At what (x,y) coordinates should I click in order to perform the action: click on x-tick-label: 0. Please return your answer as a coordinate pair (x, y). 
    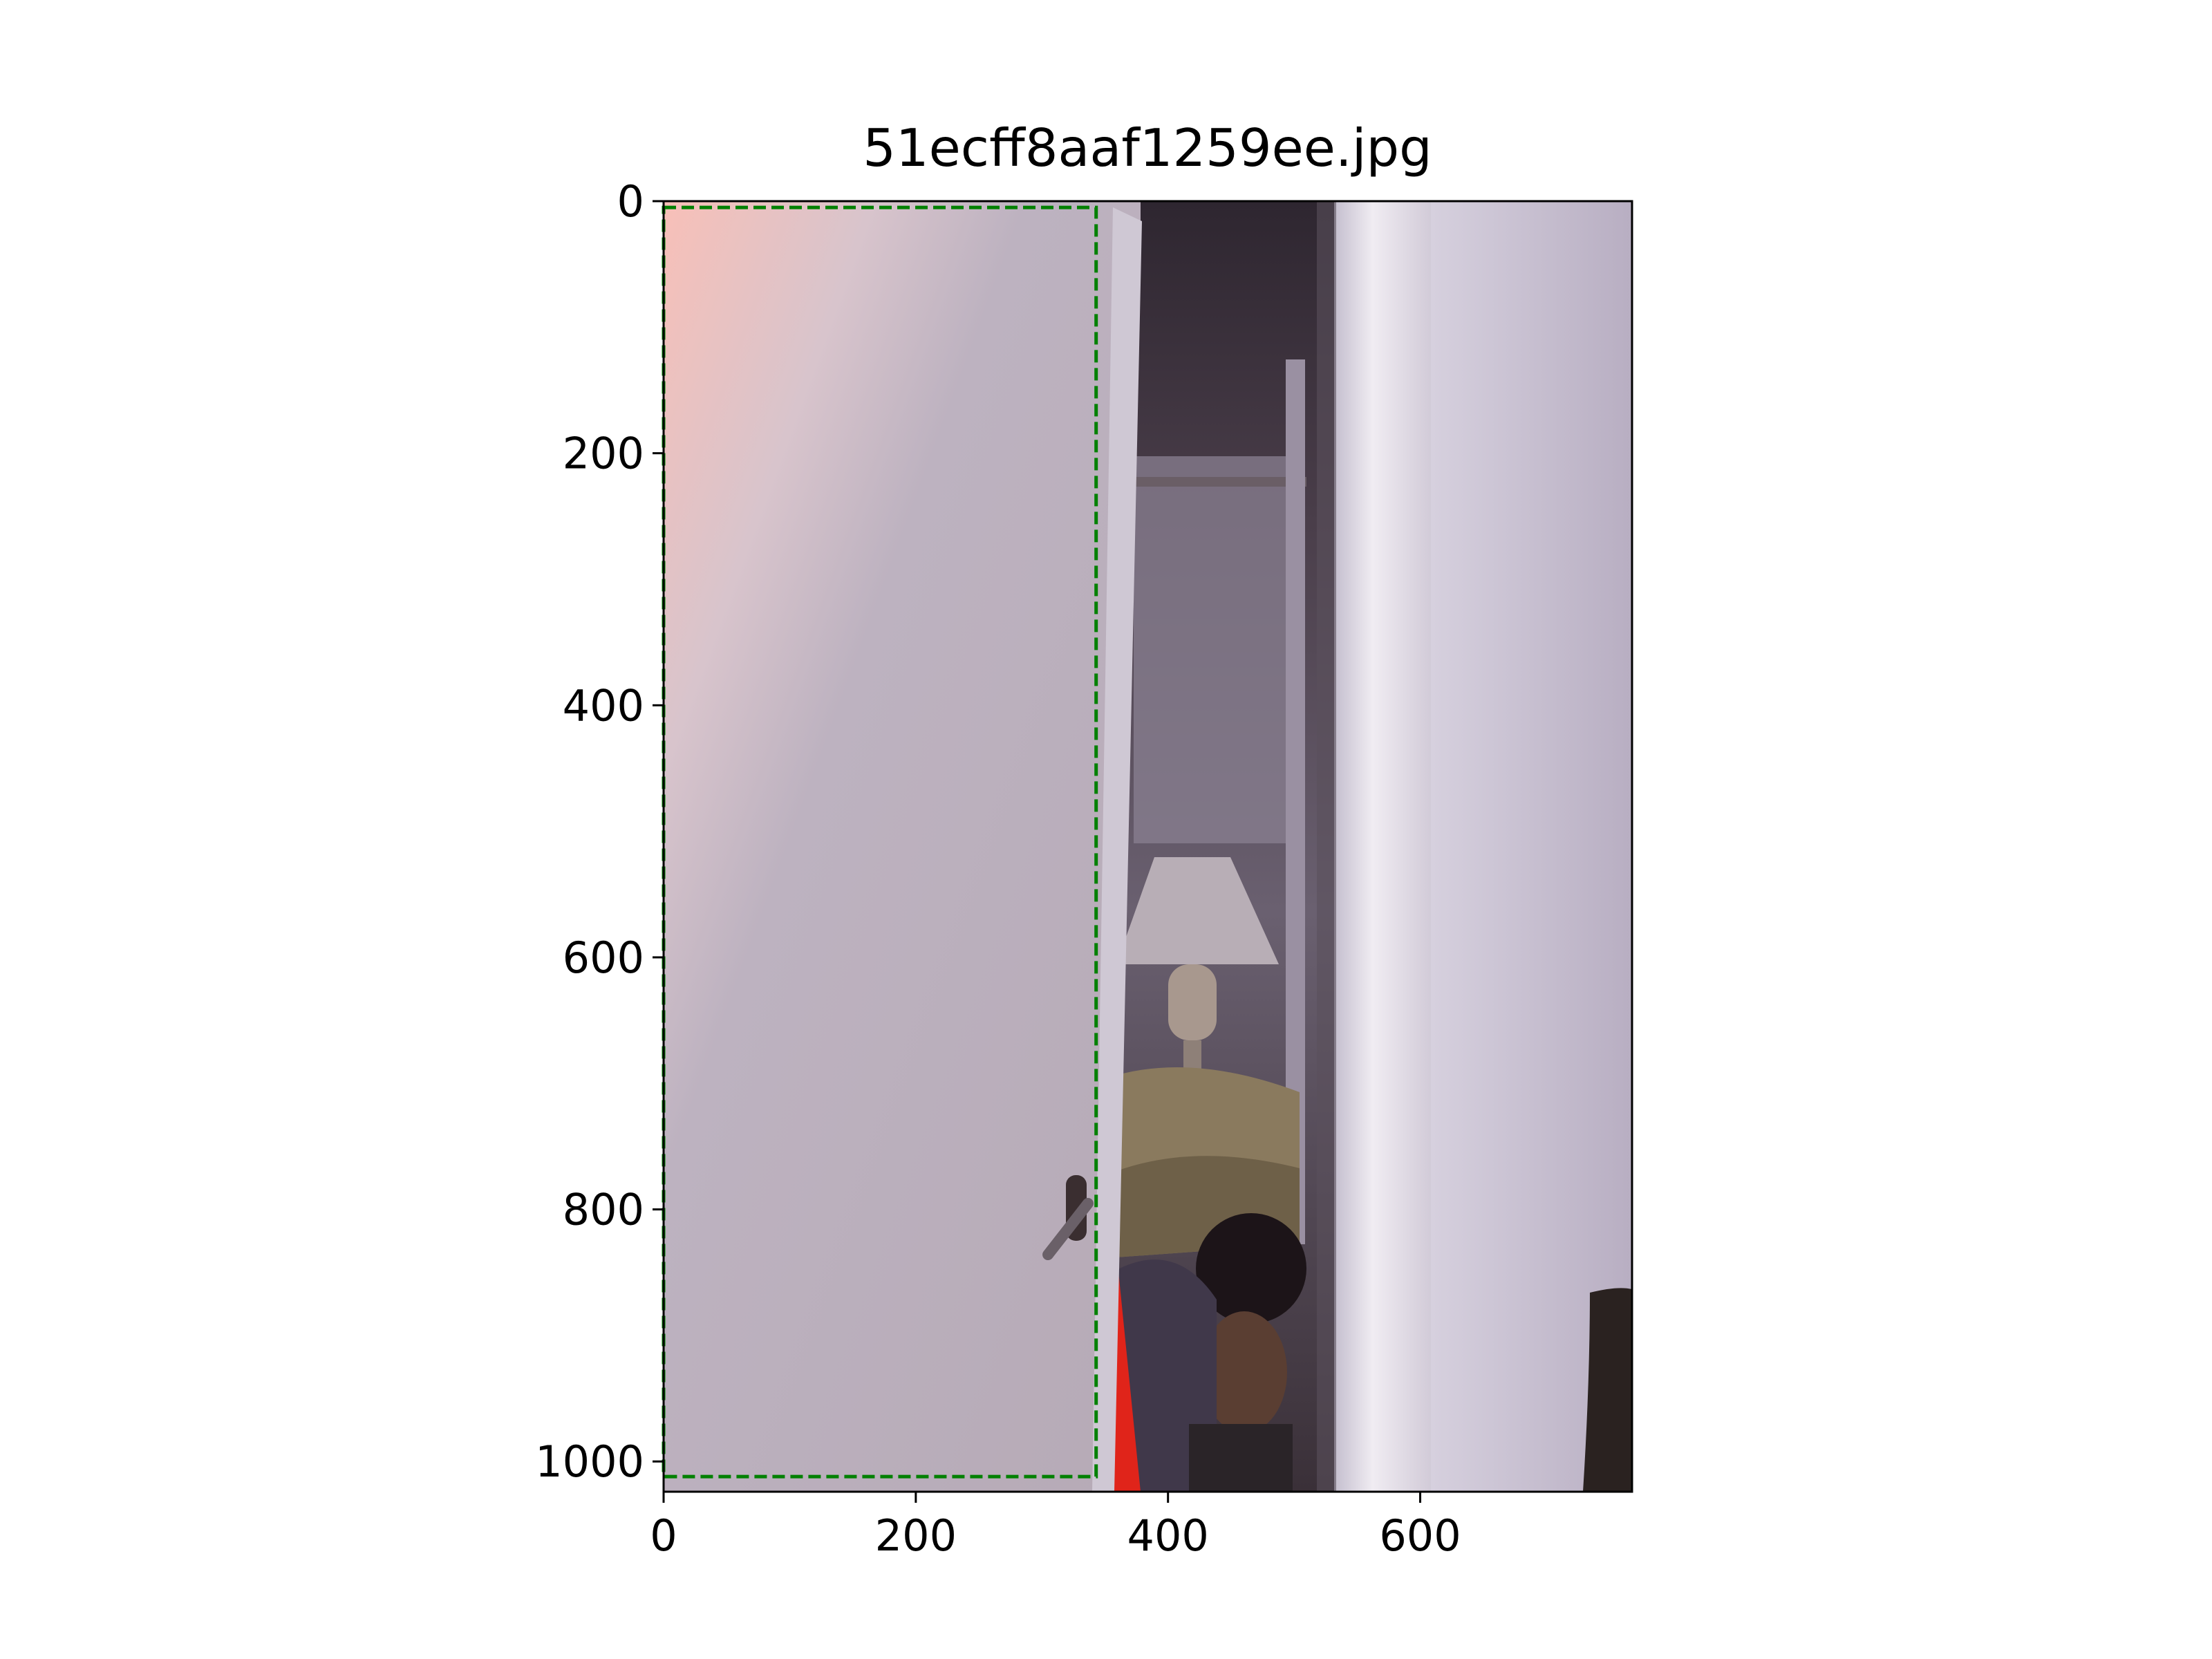
    Looking at the image, I should click on (663, 1535).